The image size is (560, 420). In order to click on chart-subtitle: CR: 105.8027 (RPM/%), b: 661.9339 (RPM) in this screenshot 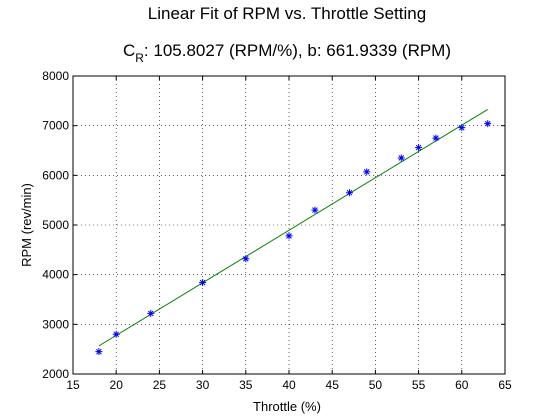, I will do `click(287, 53)`.